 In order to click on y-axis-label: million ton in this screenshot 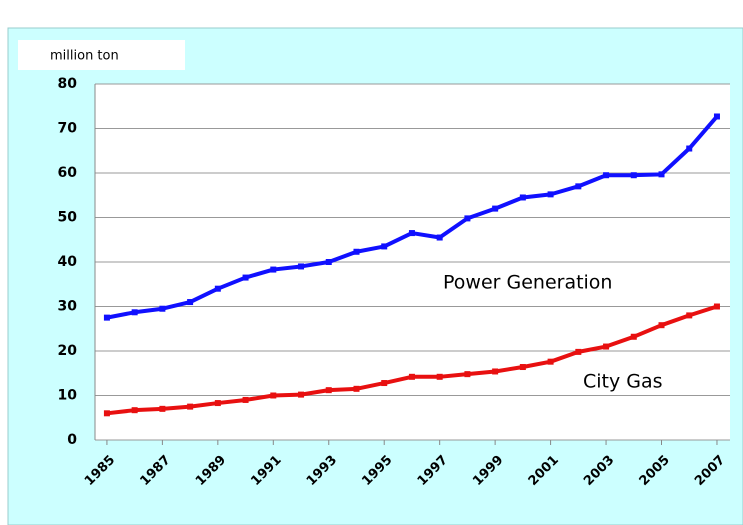, I will do `click(84, 56)`.